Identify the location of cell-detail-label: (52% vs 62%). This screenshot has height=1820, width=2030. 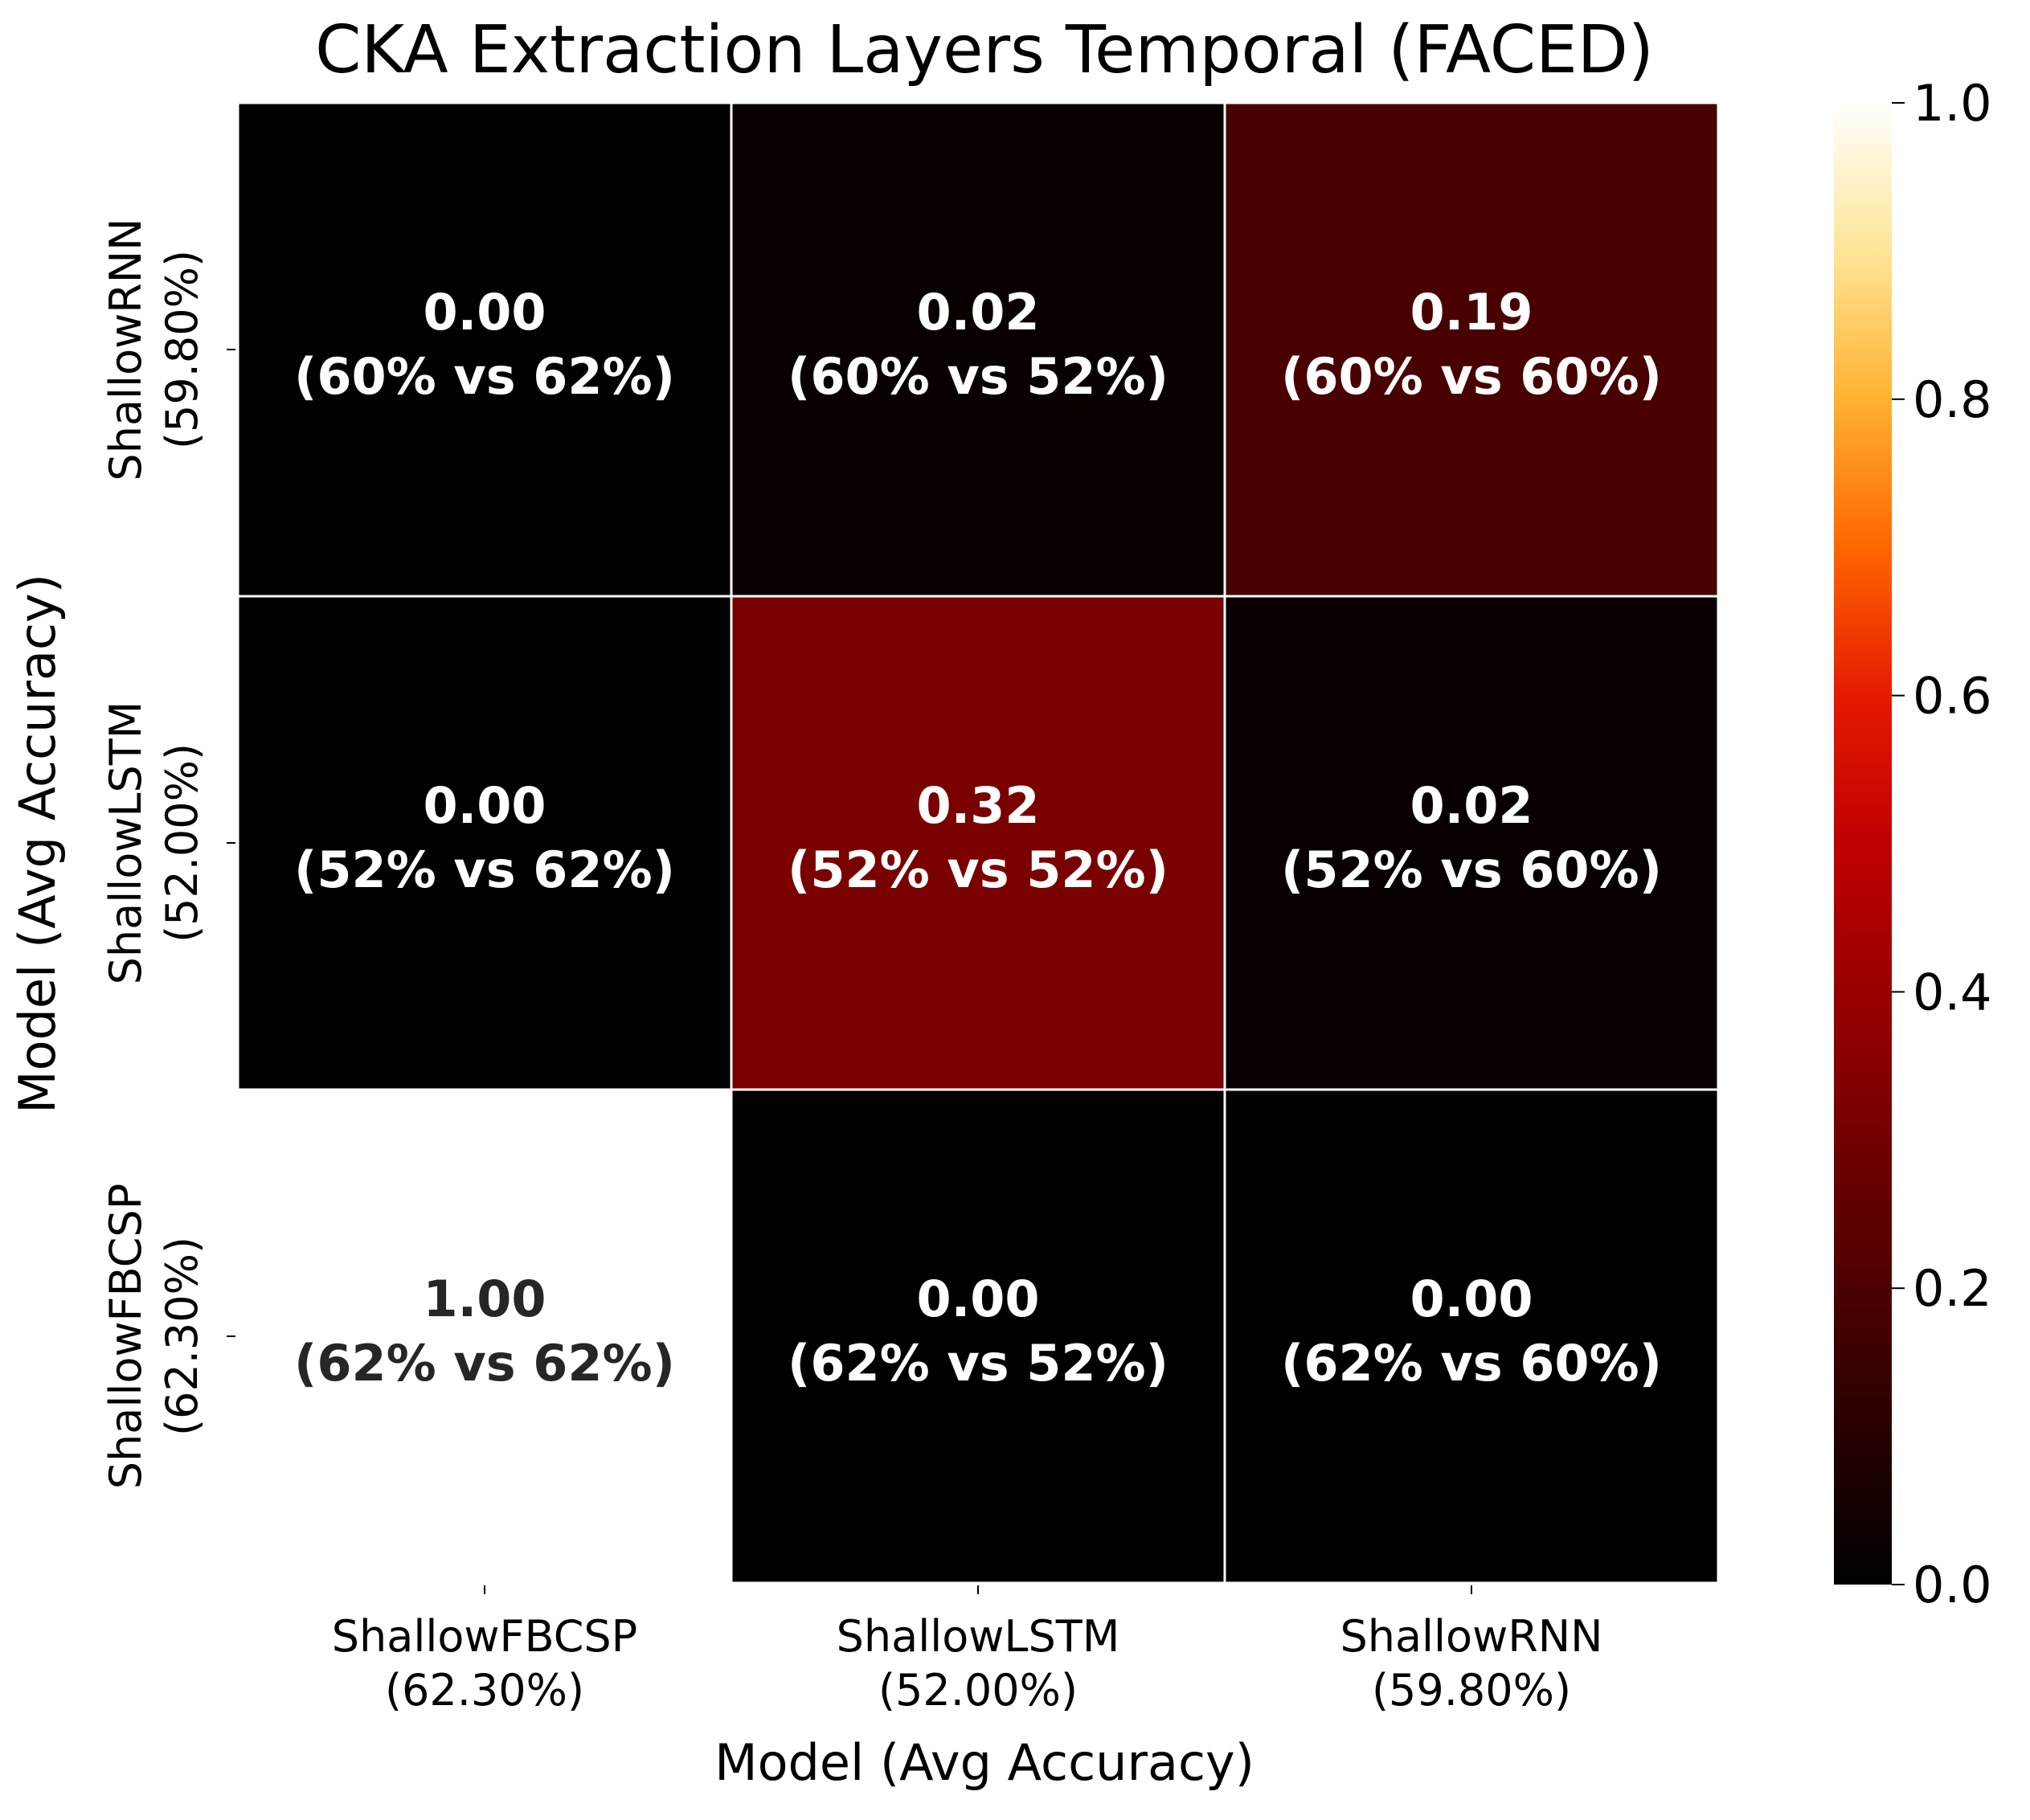
(485, 869).